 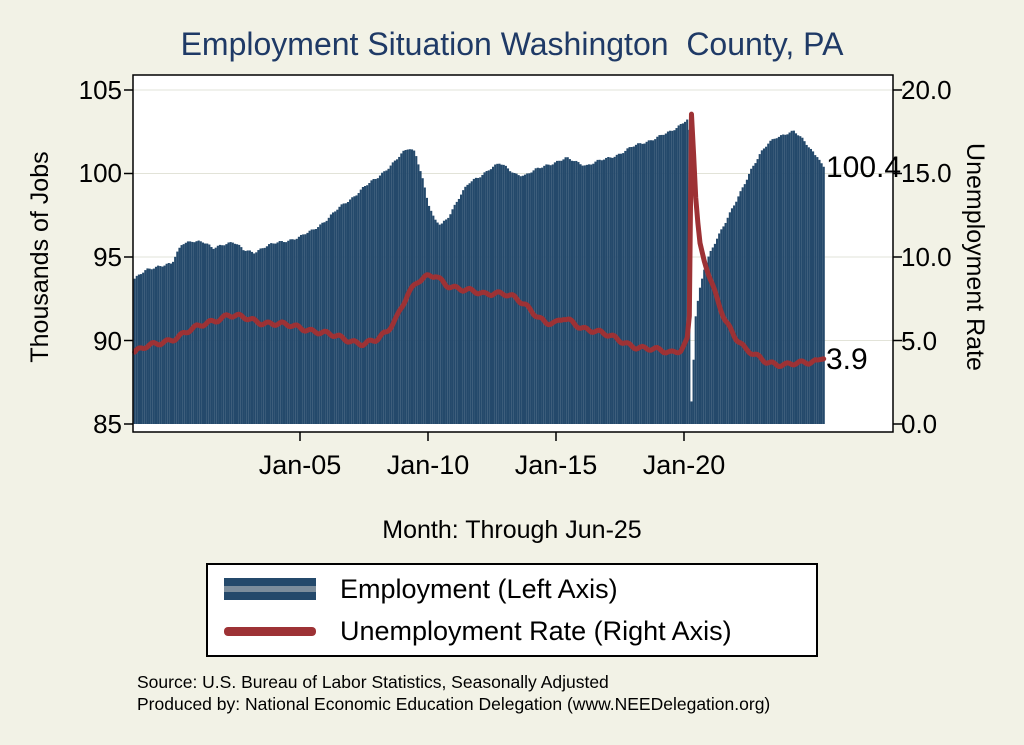 What do you see at coordinates (556, 465) in the screenshot?
I see `x-axis-tick-label: Jan-15` at bounding box center [556, 465].